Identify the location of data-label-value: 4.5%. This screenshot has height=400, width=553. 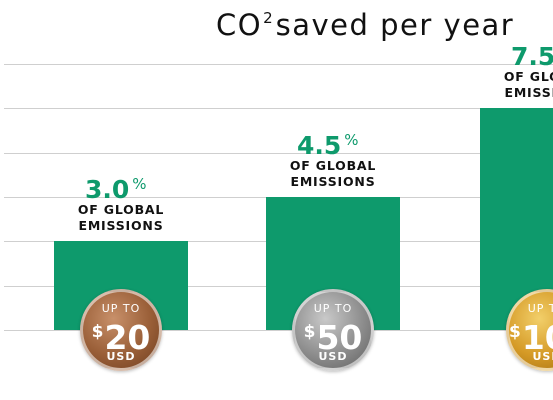
(328, 143).